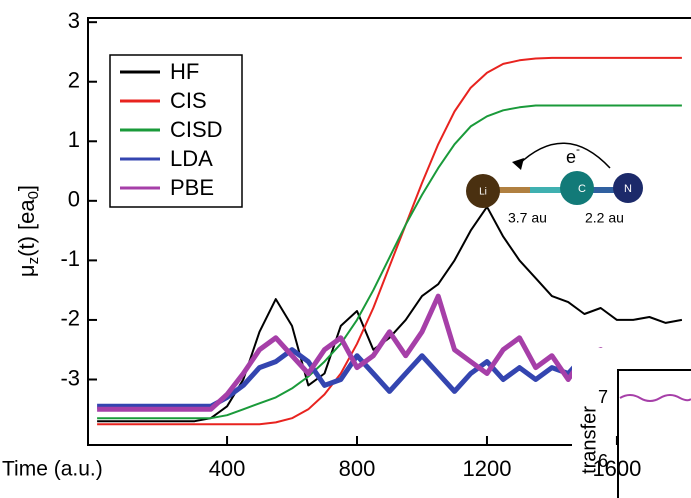  I want to click on atom-label: N, so click(628, 189).